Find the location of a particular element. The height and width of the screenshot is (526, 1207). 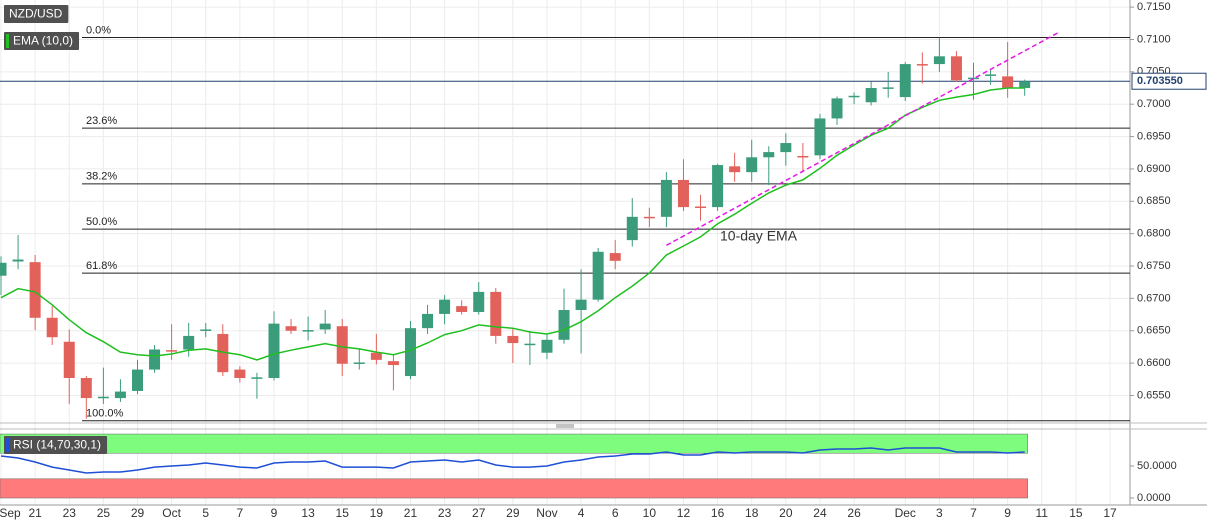

x-tick-label: 26 is located at coordinates (854, 513).